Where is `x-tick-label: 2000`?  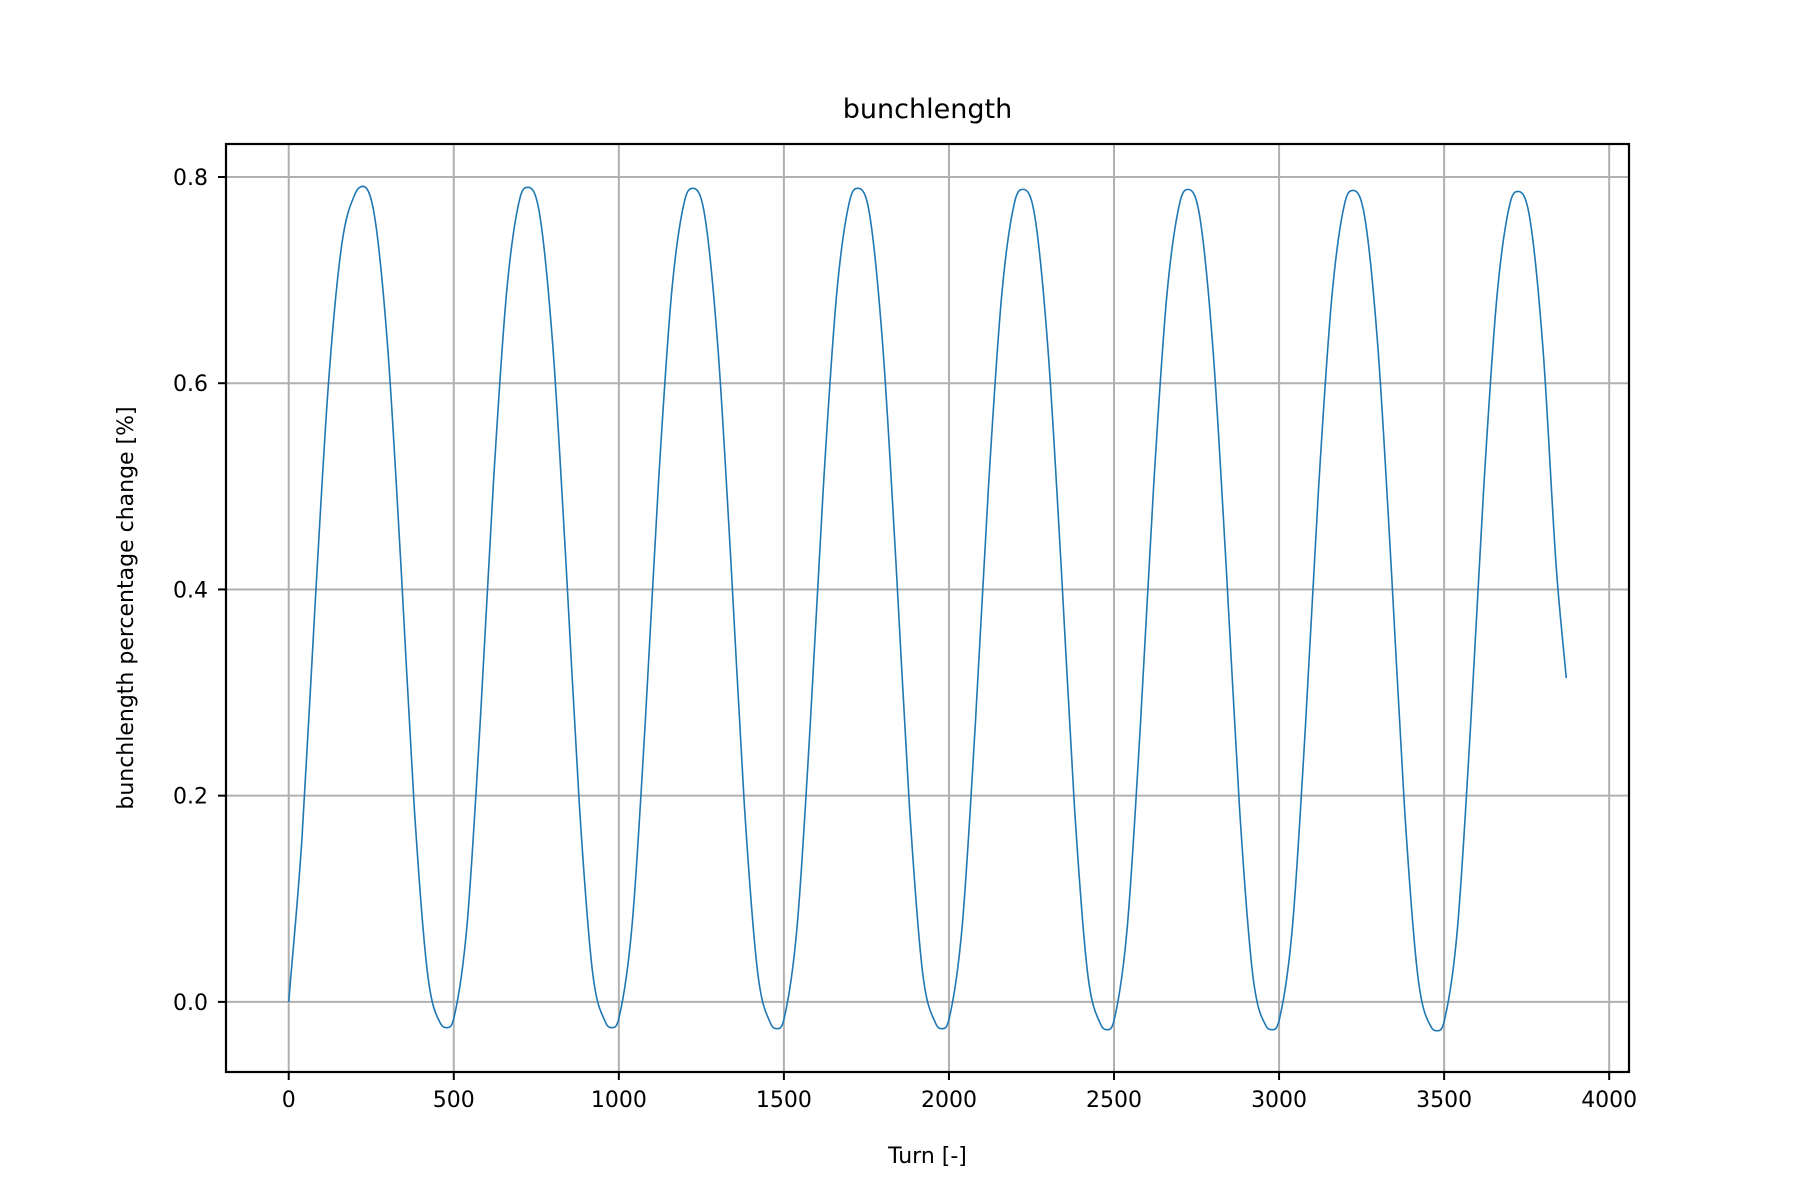
x-tick-label: 2000 is located at coordinates (949, 1100).